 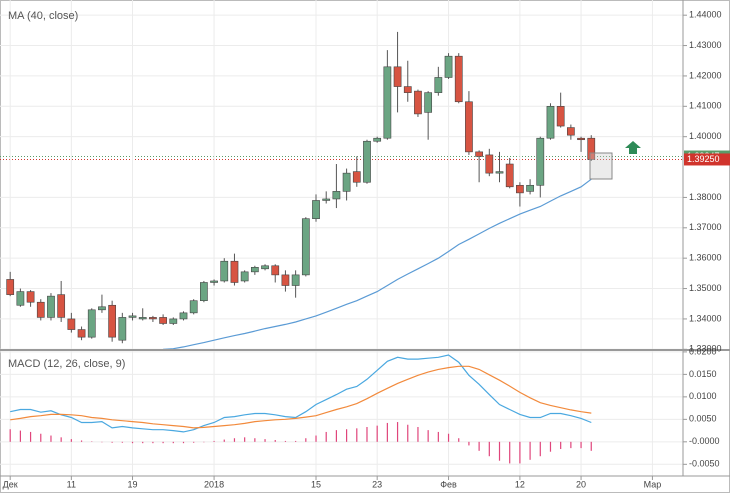 What do you see at coordinates (581, 484) in the screenshot?
I see `x-tick-label: 20` at bounding box center [581, 484].